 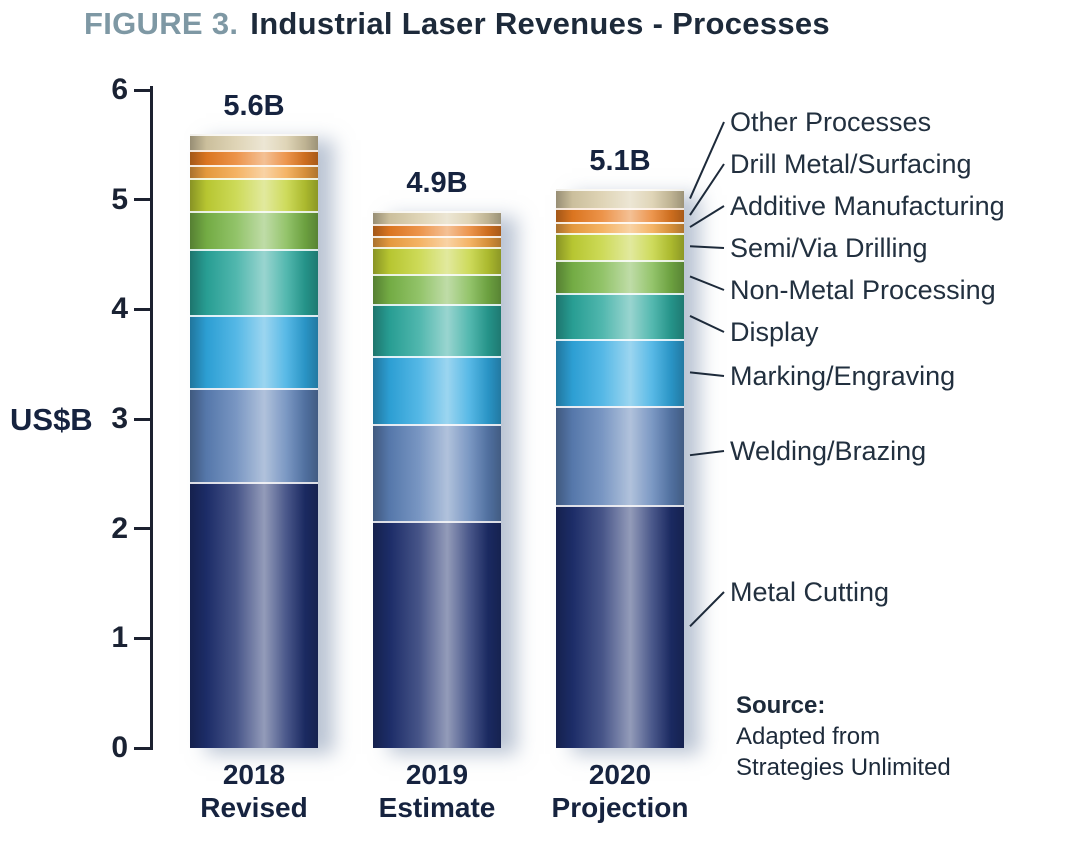 What do you see at coordinates (254, 791) in the screenshot?
I see `x-category-label: 2018 Revised` at bounding box center [254, 791].